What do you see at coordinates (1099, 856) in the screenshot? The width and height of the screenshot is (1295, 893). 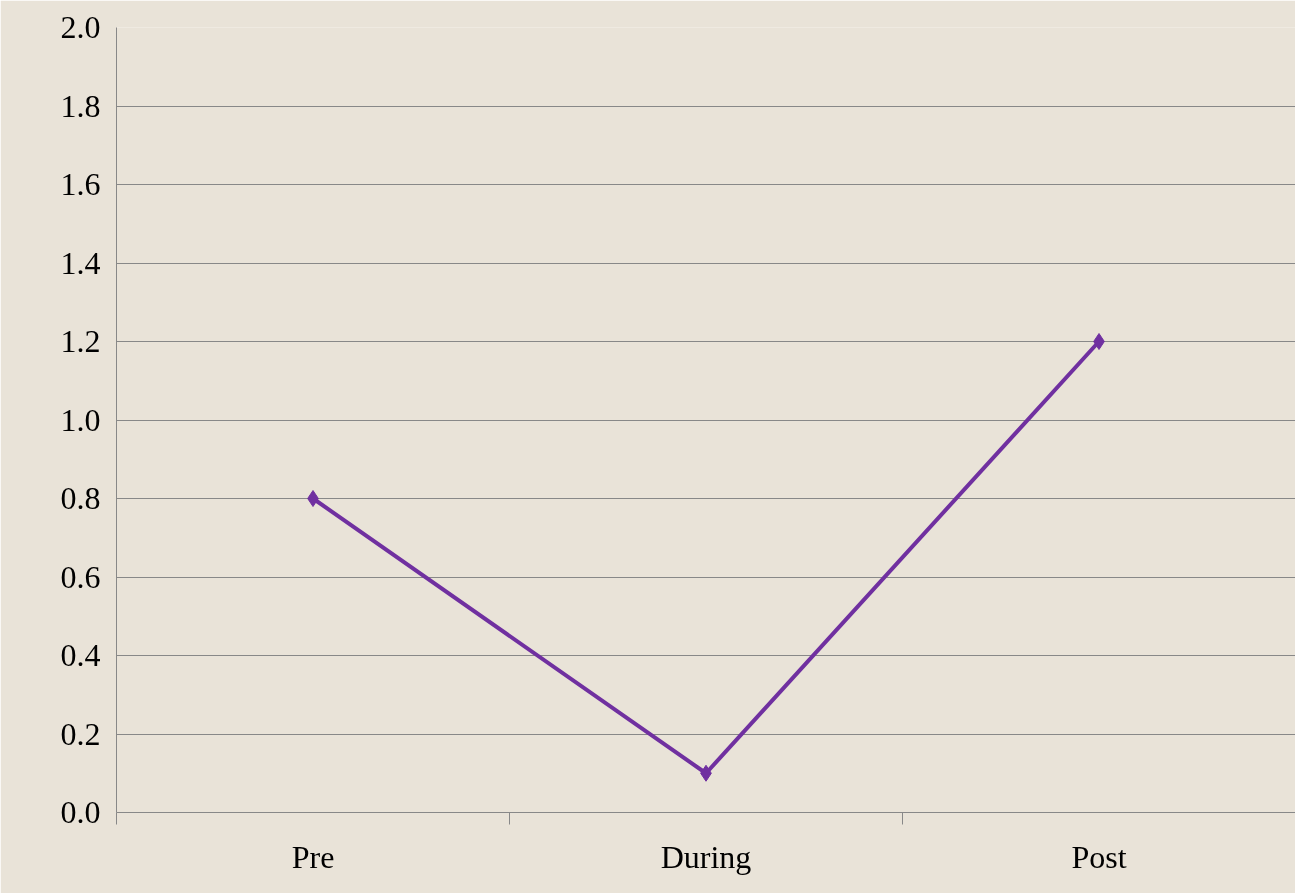 I see `x-tick-label: Post` at bounding box center [1099, 856].